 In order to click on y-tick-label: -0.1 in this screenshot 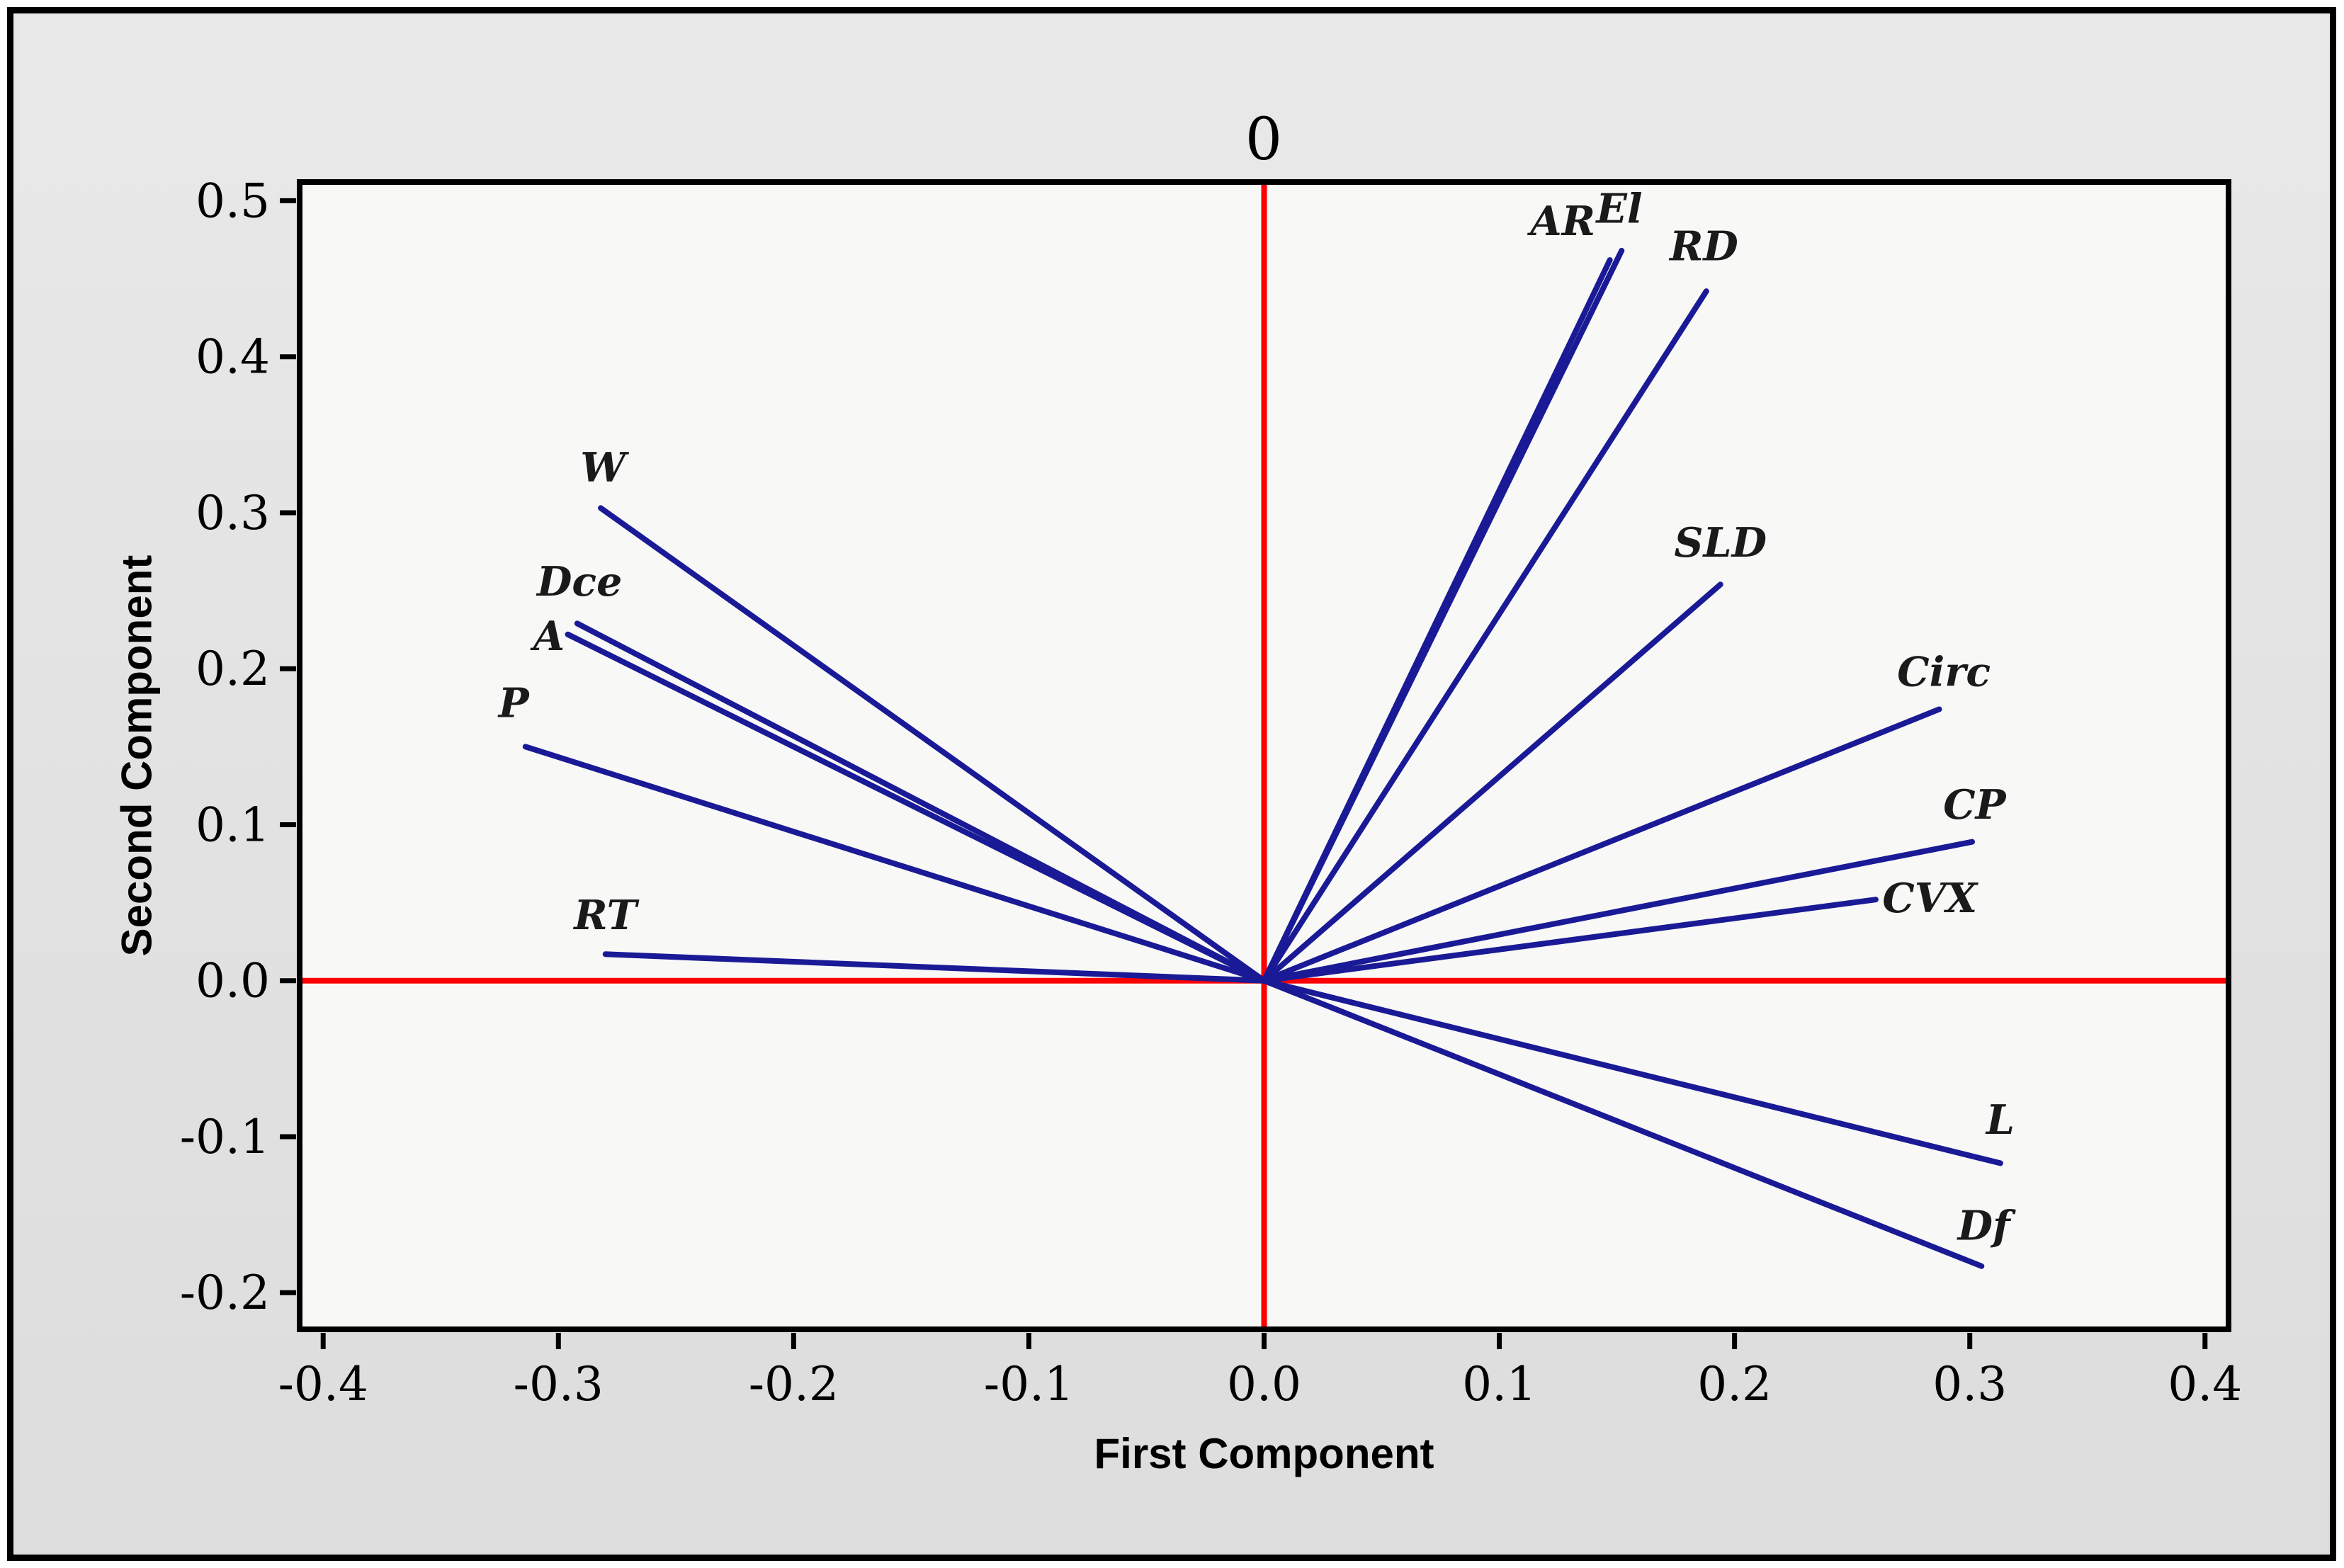, I will do `click(225, 1137)`.